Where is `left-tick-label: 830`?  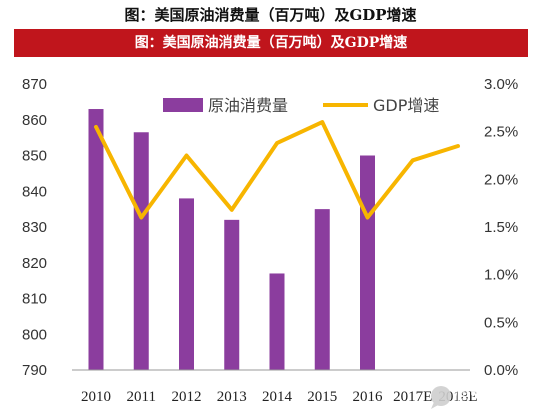 left-tick-label: 830 is located at coordinates (34, 227).